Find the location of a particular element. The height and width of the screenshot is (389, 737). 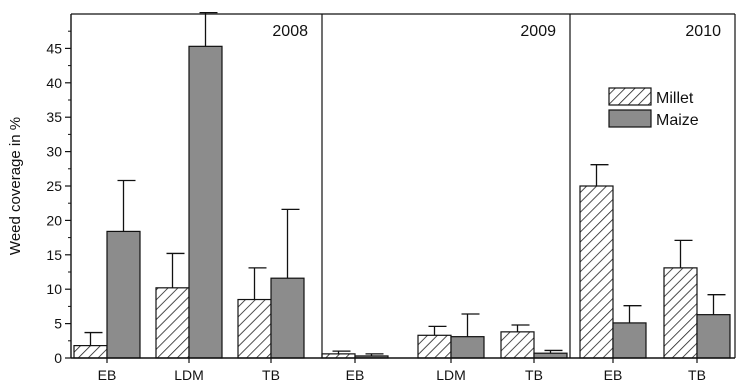

y-tick-label: 40 is located at coordinates (54, 83).